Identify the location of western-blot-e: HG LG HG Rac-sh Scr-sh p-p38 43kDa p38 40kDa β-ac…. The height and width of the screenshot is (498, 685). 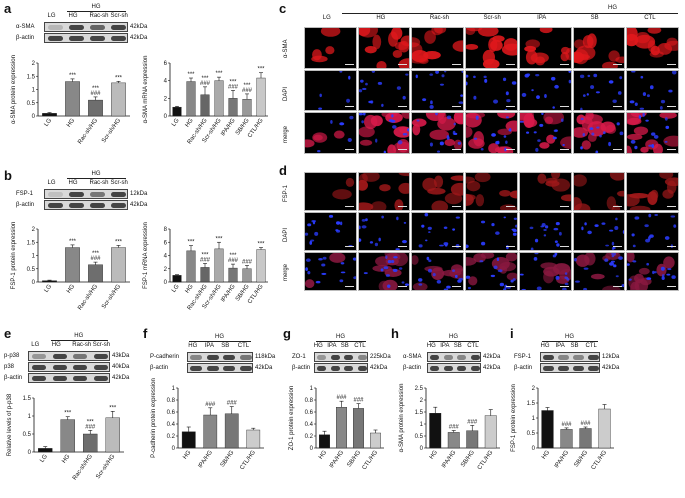
(72, 362).